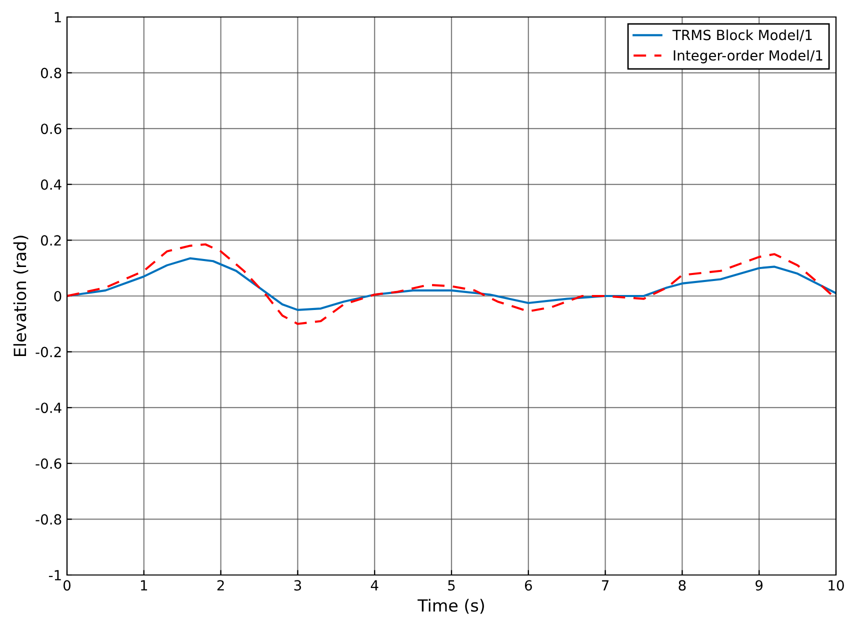  Describe the element at coordinates (54, 575) in the screenshot. I see `y-tick-label: -1` at that location.